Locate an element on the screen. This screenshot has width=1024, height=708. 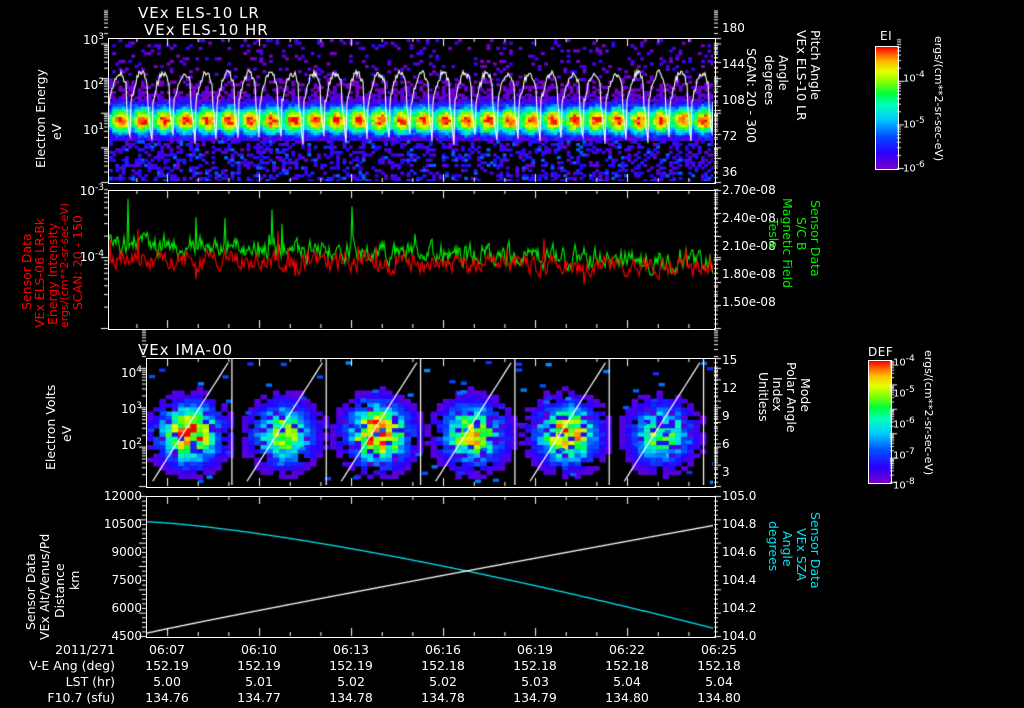
colorbar2-gradient is located at coordinates (880, 422).